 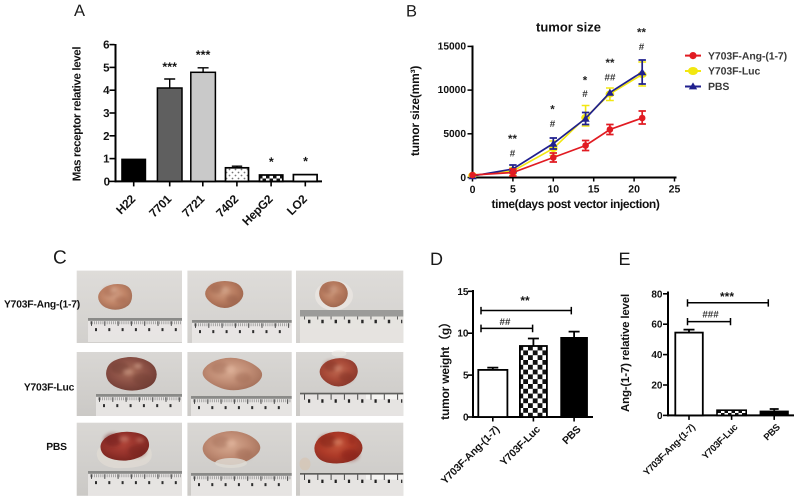 I want to click on svg-text: C, so click(x=60, y=258).